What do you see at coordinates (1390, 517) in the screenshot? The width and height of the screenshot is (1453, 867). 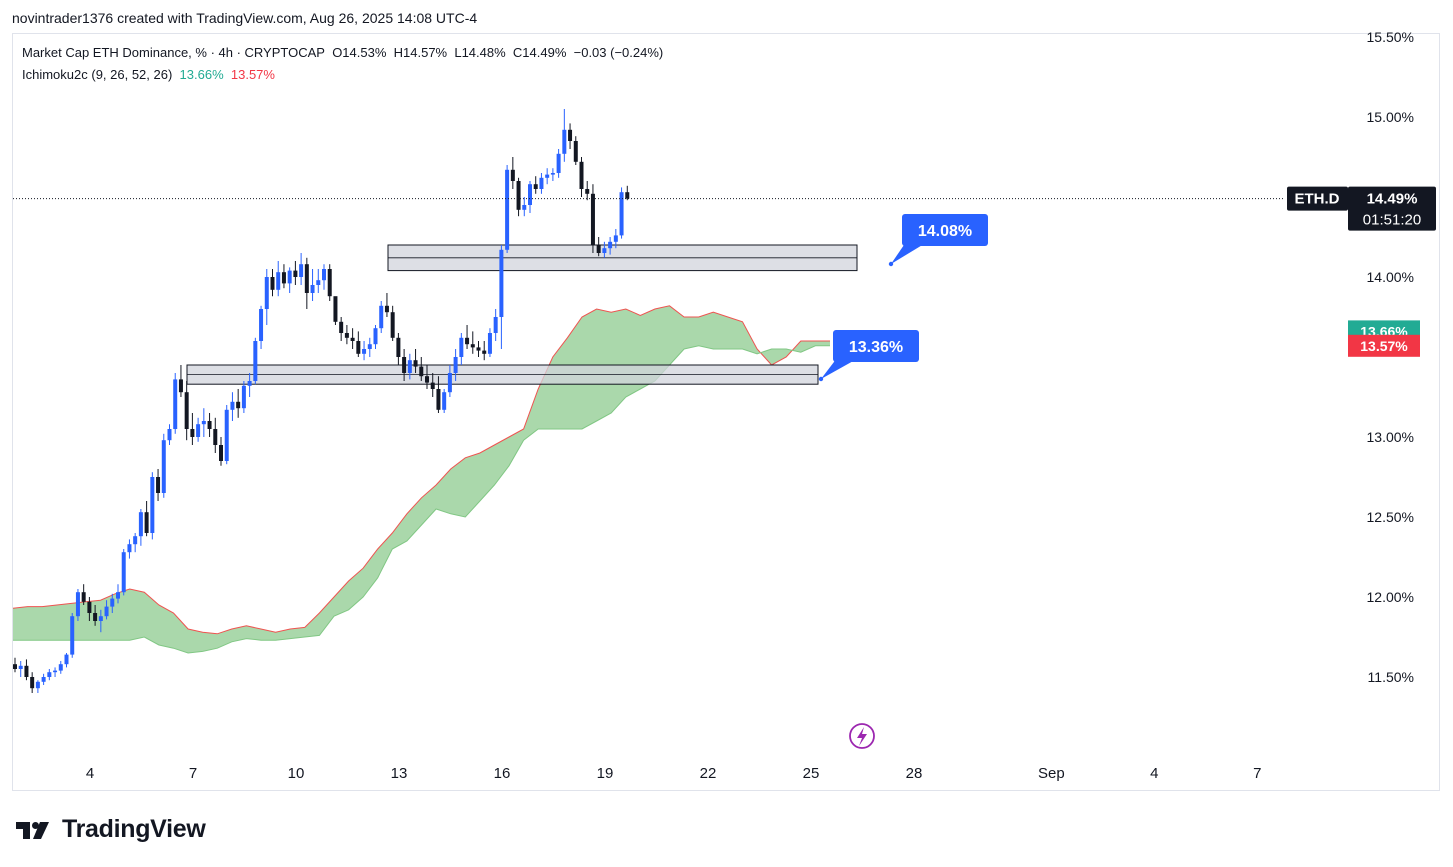 I see `y-tick-label: 12.50%` at bounding box center [1390, 517].